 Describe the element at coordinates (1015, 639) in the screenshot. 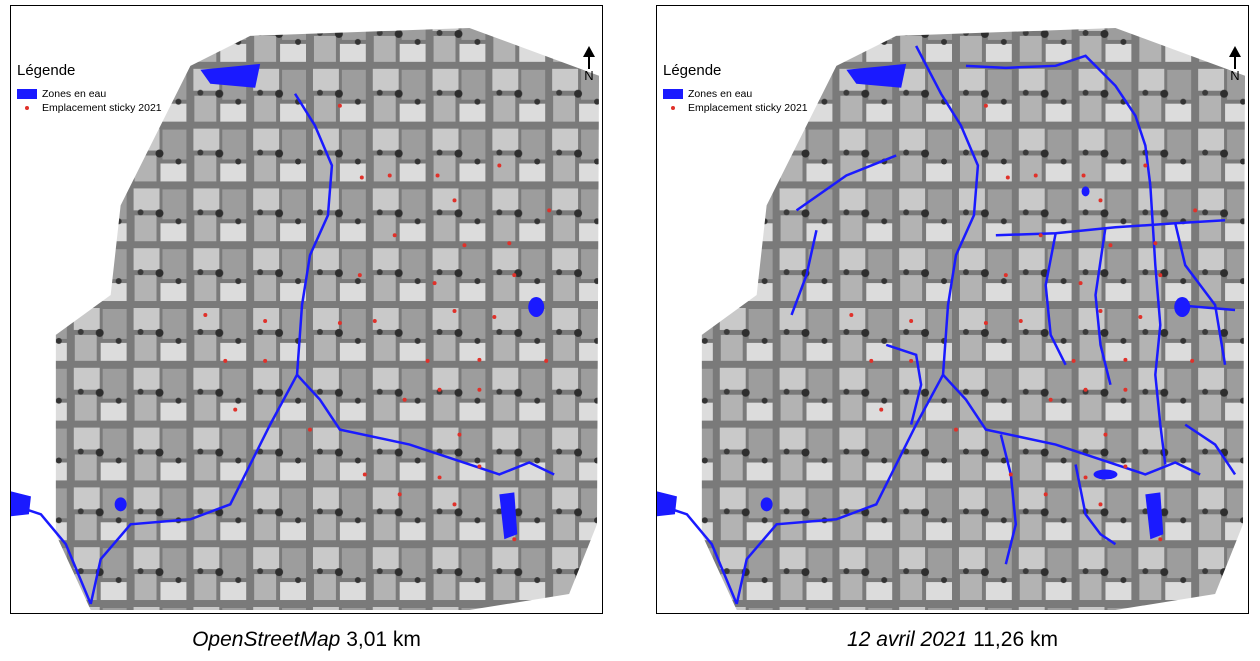

I see `caption-length: 11,26 km` at that location.